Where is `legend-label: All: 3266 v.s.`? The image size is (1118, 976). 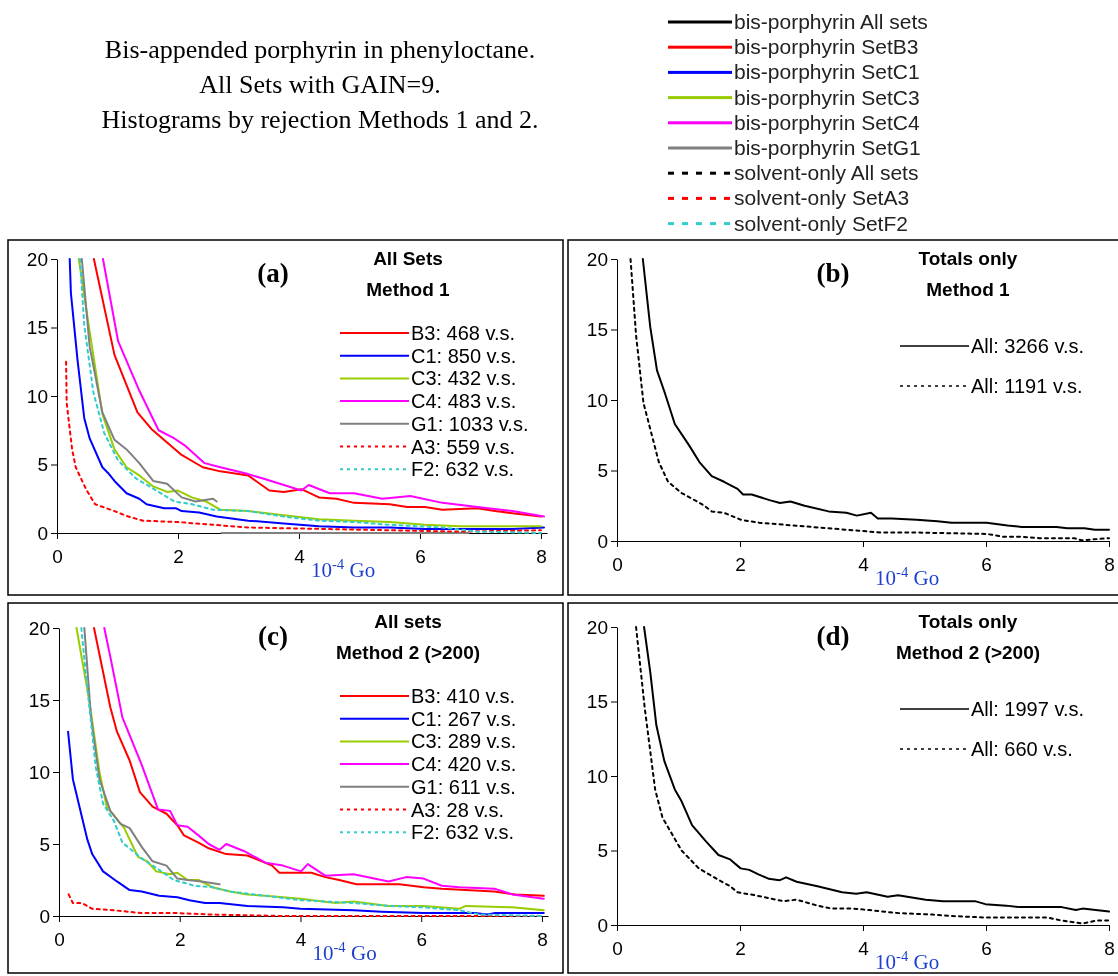 legend-label: All: 3266 v.s. is located at coordinates (1028, 346).